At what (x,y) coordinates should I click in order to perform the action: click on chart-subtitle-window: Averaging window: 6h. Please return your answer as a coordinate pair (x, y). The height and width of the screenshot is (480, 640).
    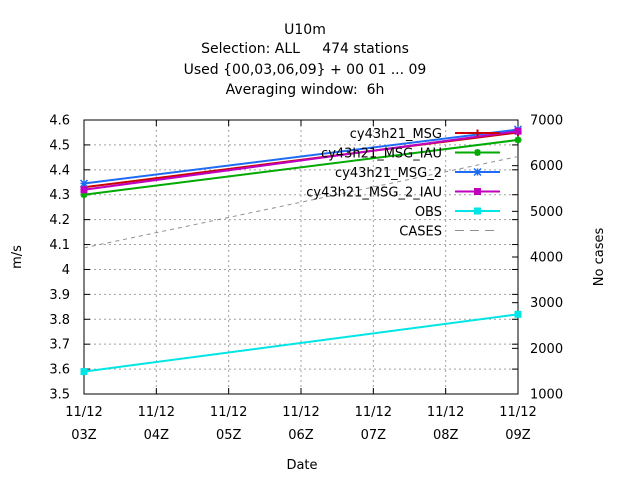
    Looking at the image, I should click on (305, 90).